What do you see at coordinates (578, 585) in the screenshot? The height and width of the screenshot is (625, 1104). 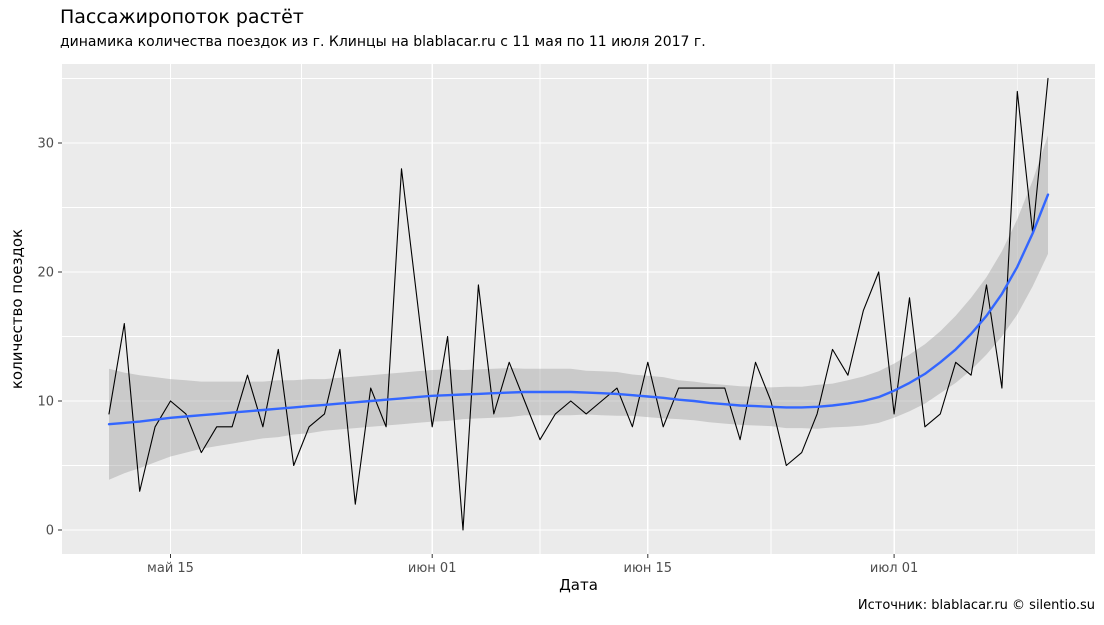 I see `x-axis-title: Дата` at bounding box center [578, 585].